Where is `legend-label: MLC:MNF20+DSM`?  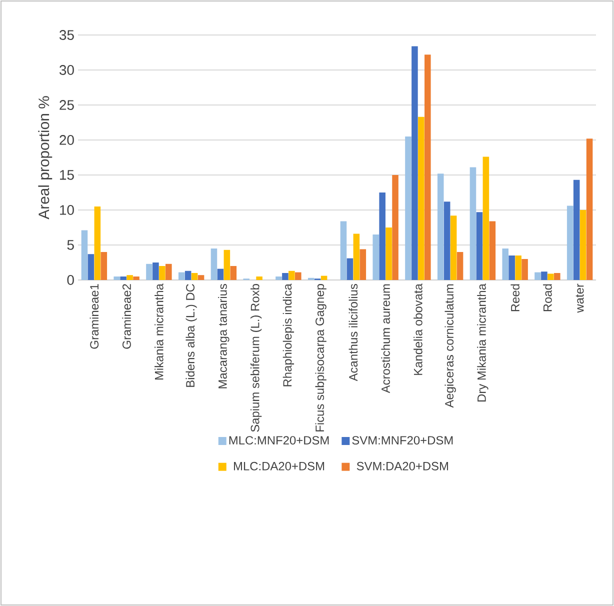
legend-label: MLC:MNF20+DSM is located at coordinates (279, 440).